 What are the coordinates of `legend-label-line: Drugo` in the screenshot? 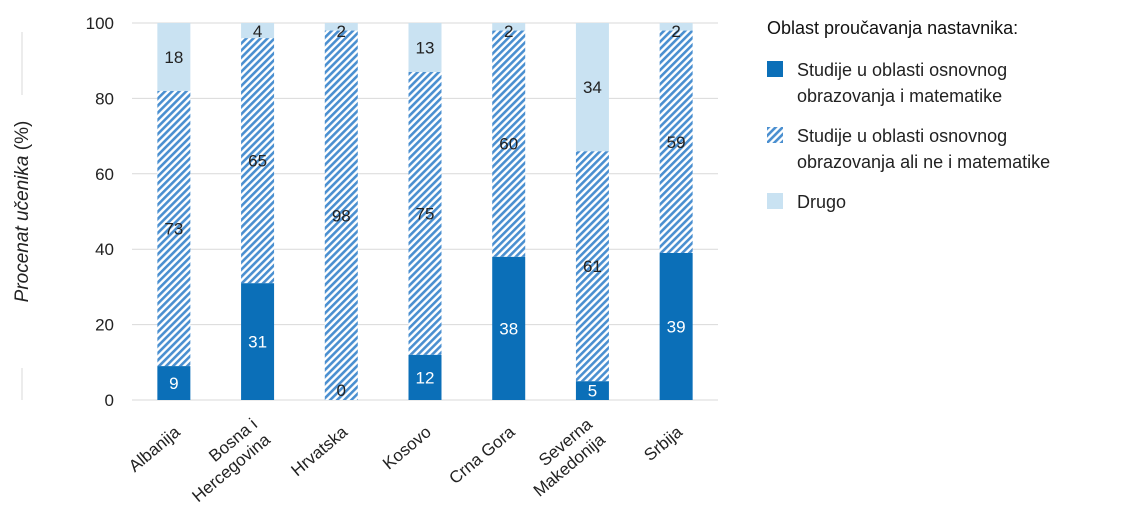 It's located at (822, 202).